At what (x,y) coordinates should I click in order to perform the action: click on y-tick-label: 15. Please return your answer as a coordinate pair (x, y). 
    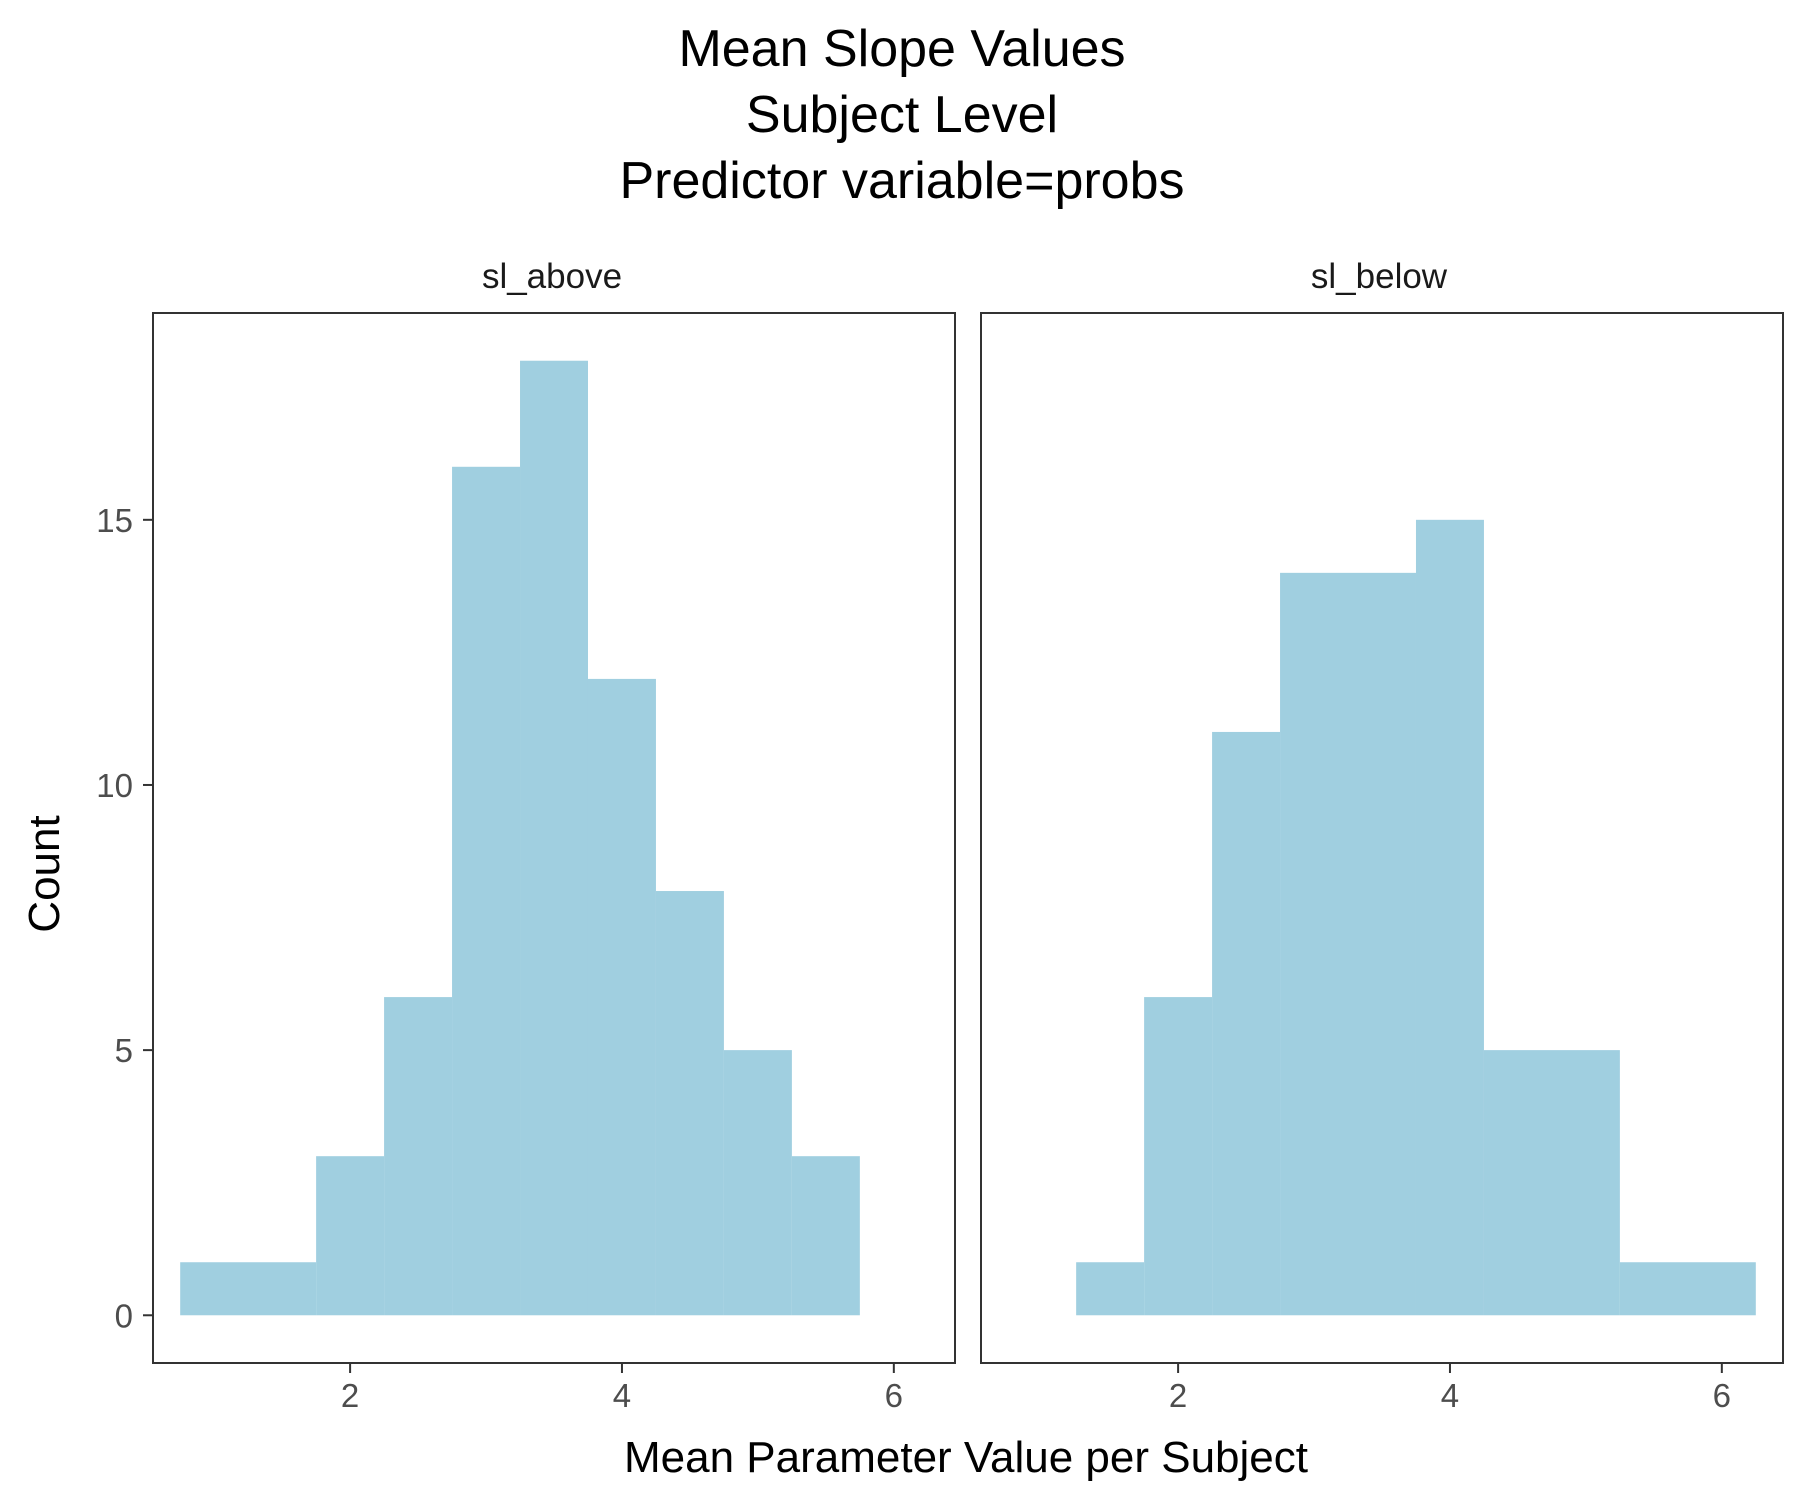
    Looking at the image, I should click on (114, 520).